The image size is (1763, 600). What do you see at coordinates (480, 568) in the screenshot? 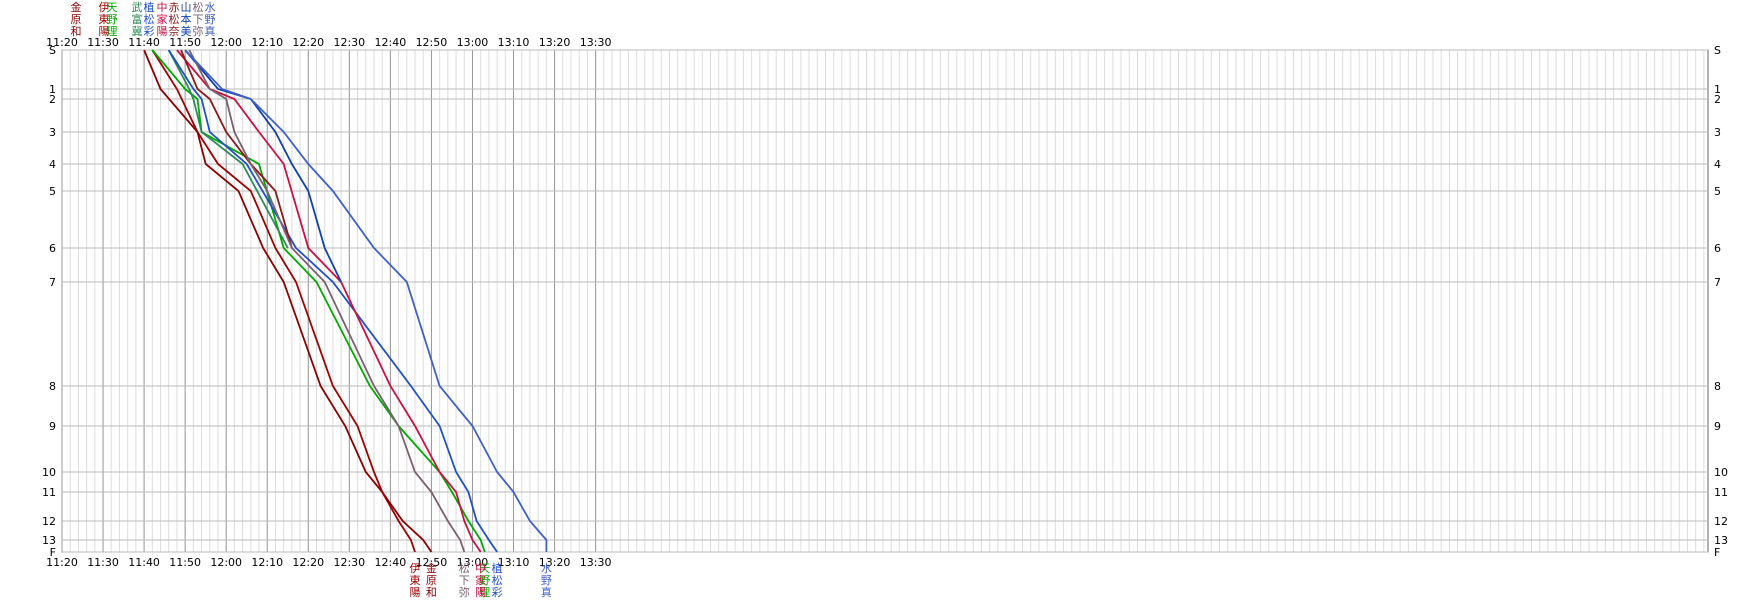
I see `name-char: 中` at bounding box center [480, 568].